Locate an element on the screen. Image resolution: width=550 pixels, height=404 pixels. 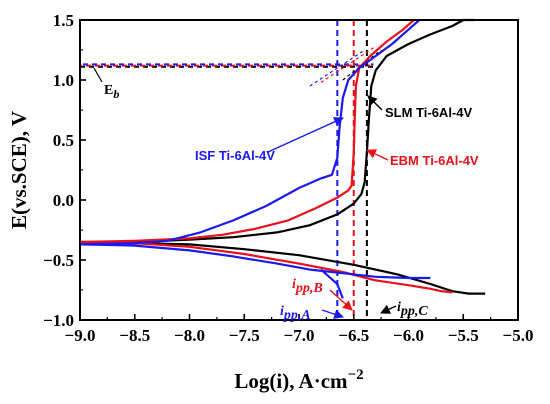
x-tick-label: −8.0 is located at coordinates (189, 335).